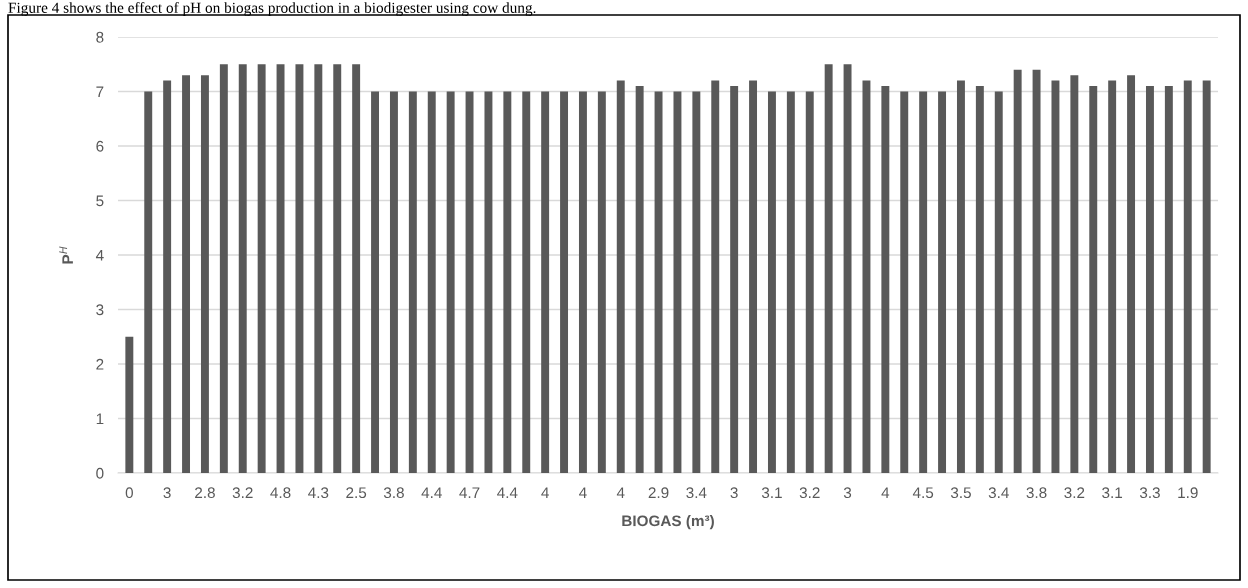 The image size is (1248, 588). I want to click on caption: Figure 4 shows the effect of pH on biogas production in a biodigester using cow dung., so click(272, 9).